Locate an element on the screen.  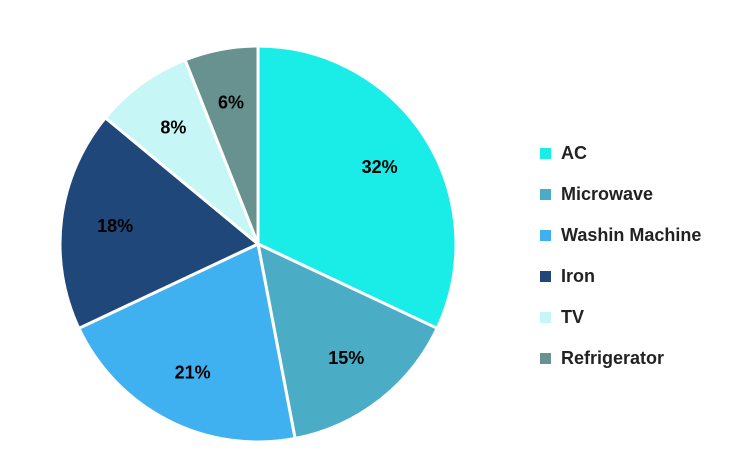
legend-label-microwave: Microwave is located at coordinates (607, 194).